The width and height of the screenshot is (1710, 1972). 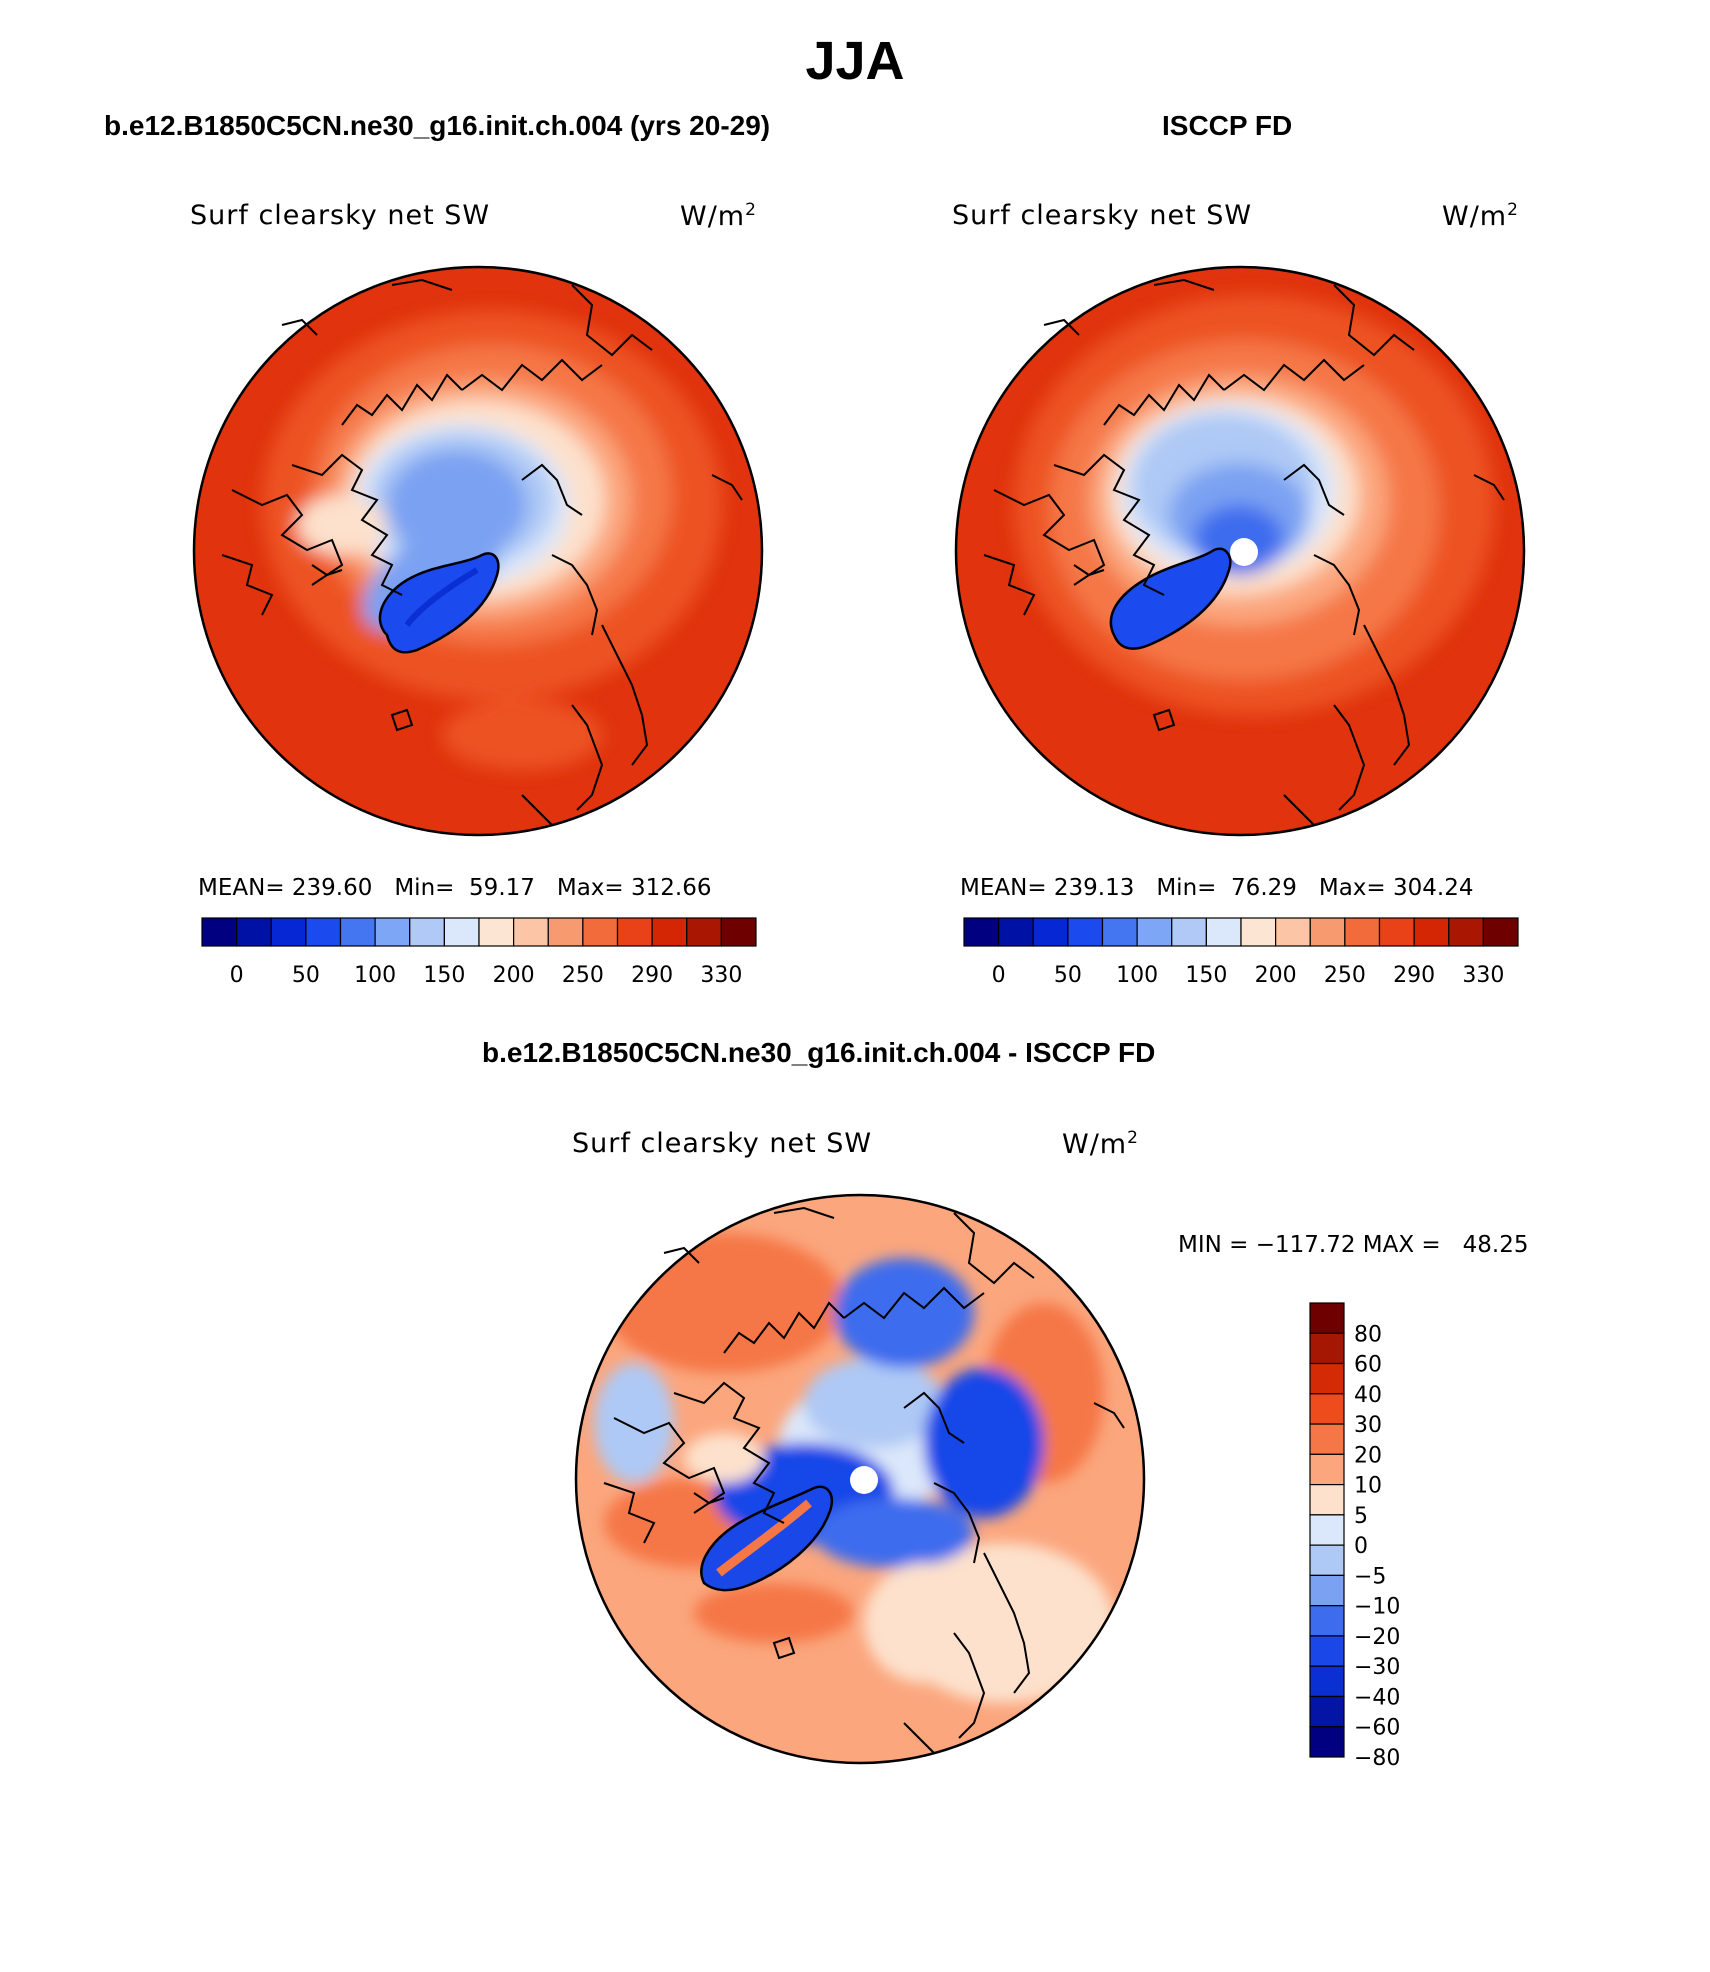 I want to click on model-colorbar-tick-label: 290, so click(x=652, y=975).